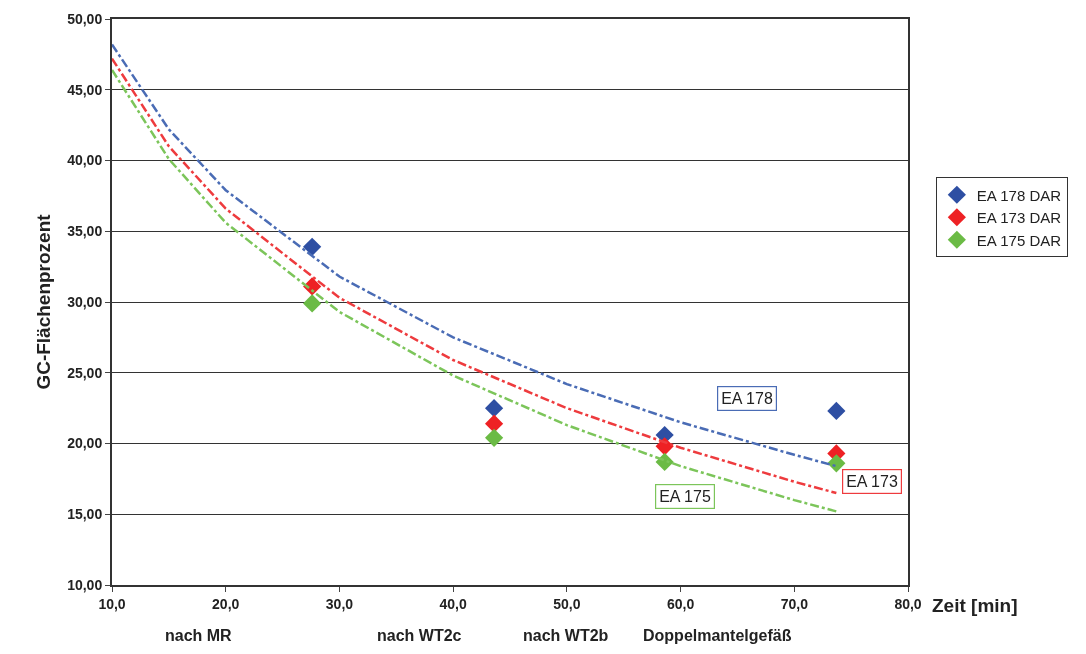  What do you see at coordinates (85, 372) in the screenshot?
I see `y-tick-label: 25,00` at bounding box center [85, 372].